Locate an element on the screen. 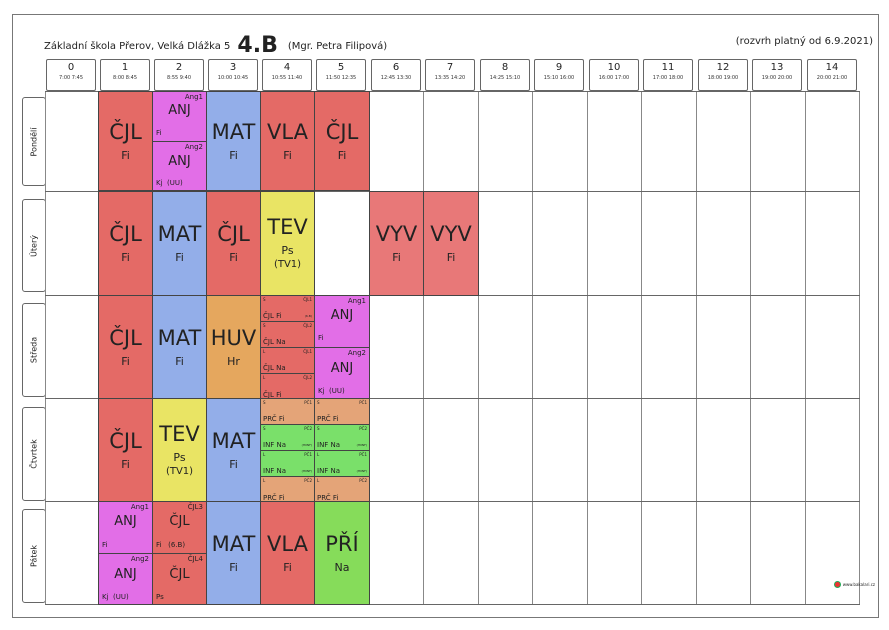  lesson-tue-4: TEV Ps (TV1) is located at coordinates (287, 243).